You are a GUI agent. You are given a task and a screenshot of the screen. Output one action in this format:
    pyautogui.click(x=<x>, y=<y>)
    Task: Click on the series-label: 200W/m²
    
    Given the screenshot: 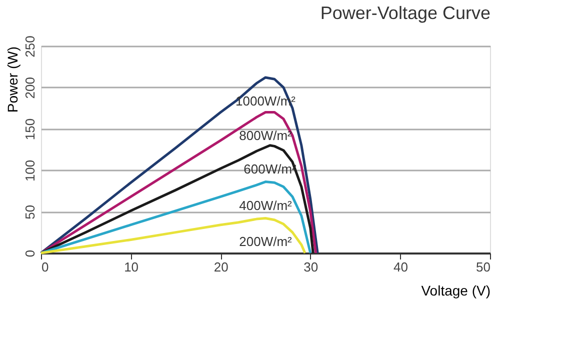 What is the action you would take?
    pyautogui.click(x=266, y=242)
    